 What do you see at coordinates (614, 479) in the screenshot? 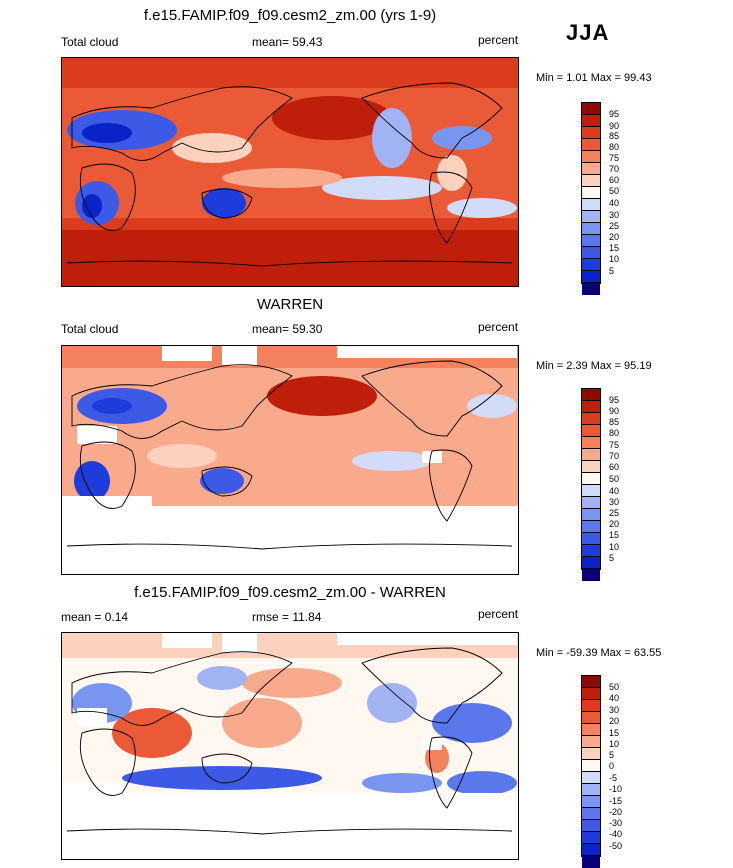
I see `panel2-cbar-label: 50` at bounding box center [614, 479].